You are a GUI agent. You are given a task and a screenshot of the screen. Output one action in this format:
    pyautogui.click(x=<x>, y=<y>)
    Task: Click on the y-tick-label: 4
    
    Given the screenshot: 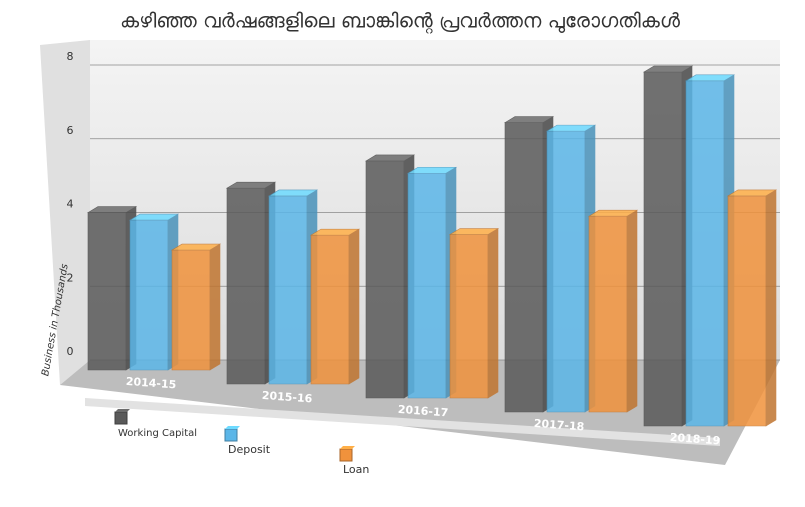 What is the action you would take?
    pyautogui.click(x=70, y=204)
    